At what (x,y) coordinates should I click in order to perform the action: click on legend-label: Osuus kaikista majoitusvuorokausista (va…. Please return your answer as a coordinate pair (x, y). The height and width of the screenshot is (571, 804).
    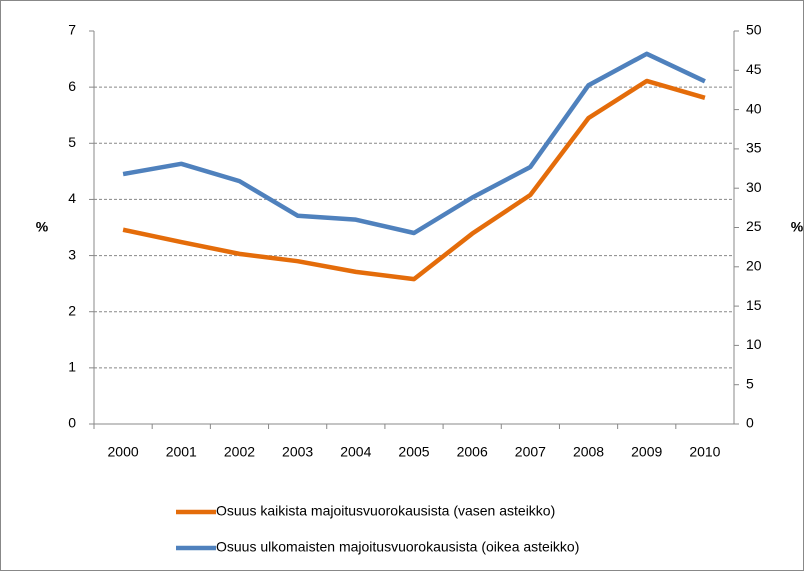
    Looking at the image, I should click on (385, 511).